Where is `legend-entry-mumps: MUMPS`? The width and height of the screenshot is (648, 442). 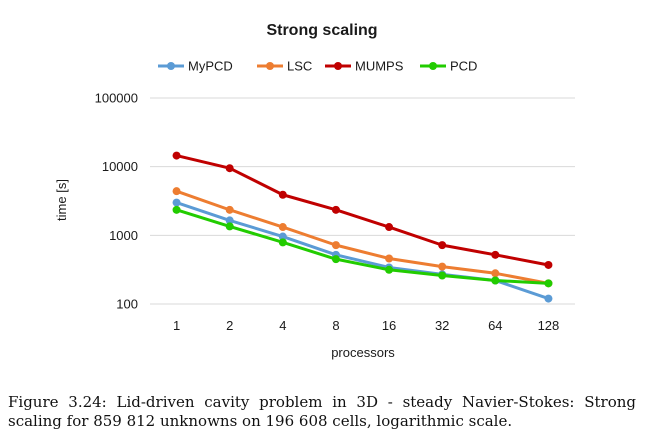
legend-entry-mumps: MUMPS is located at coordinates (364, 66).